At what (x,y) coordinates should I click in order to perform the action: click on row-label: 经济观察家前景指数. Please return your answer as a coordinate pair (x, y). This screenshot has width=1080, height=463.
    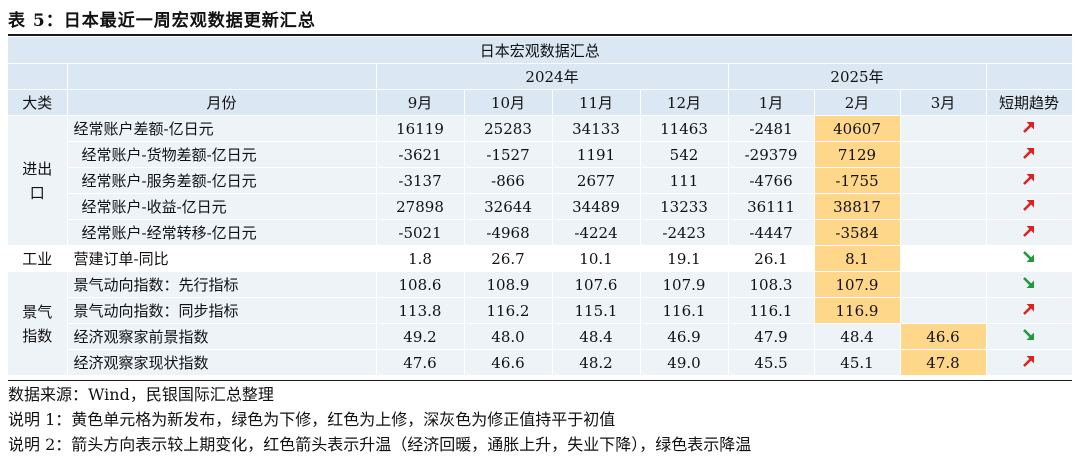
    Looking at the image, I should click on (222, 336).